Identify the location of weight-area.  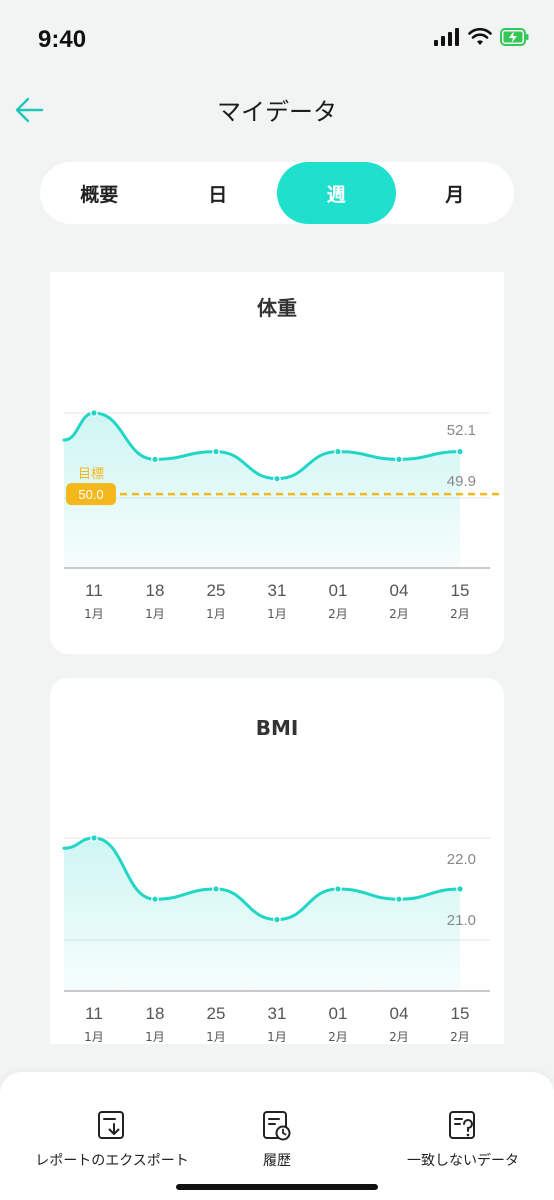
(262, 490).